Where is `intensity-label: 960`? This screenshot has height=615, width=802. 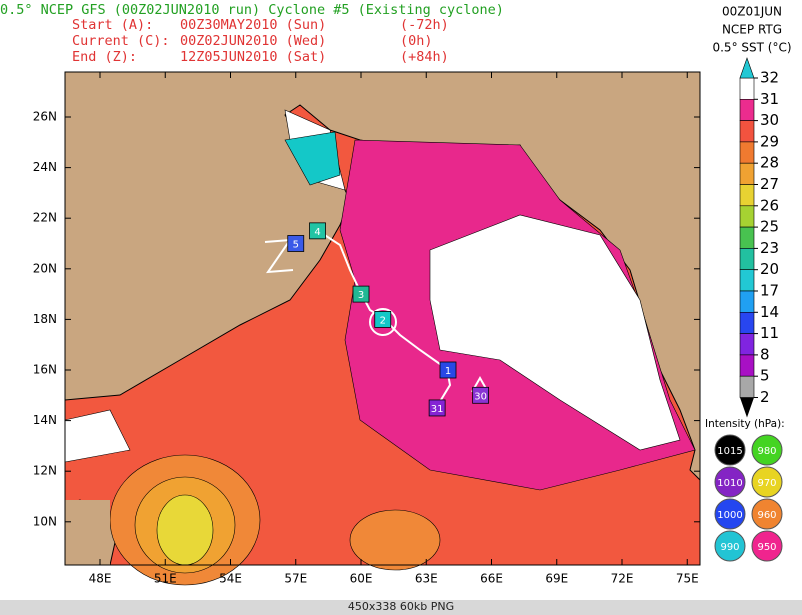 intensity-label: 960 is located at coordinates (766, 515).